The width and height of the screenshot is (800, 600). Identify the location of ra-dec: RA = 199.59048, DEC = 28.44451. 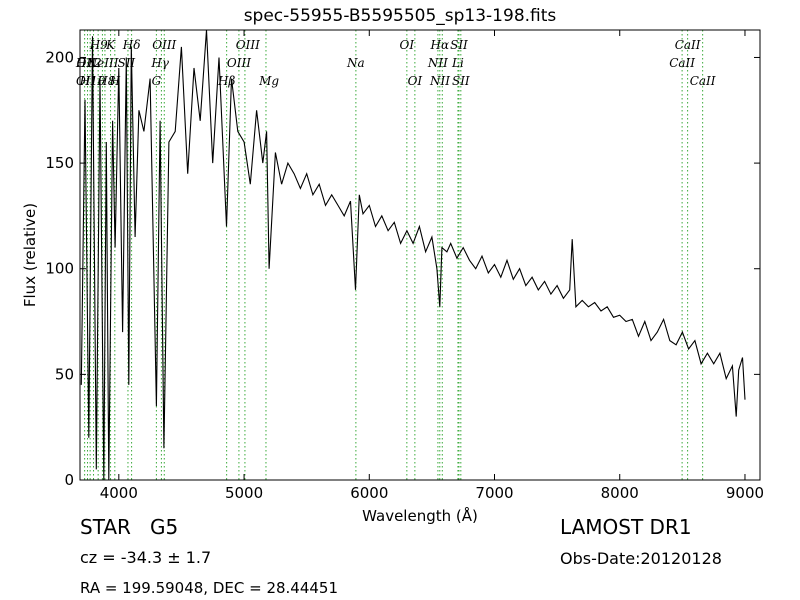
(209, 588).